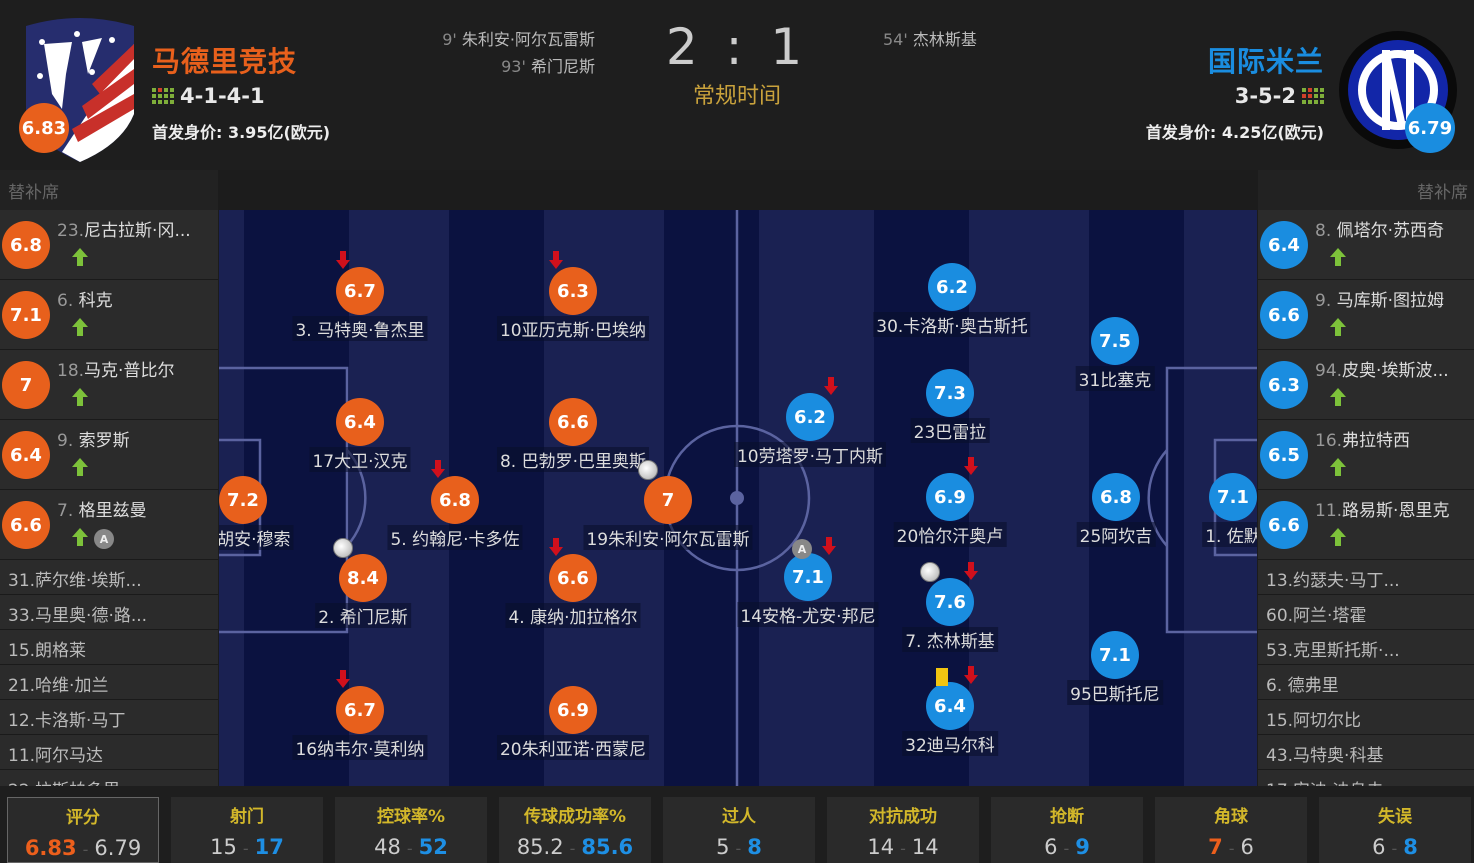 Image resolution: width=1474 pixels, height=863 pixels. I want to click on bench-player-name: 9. 马库斯·图拉姆, so click(1380, 301).